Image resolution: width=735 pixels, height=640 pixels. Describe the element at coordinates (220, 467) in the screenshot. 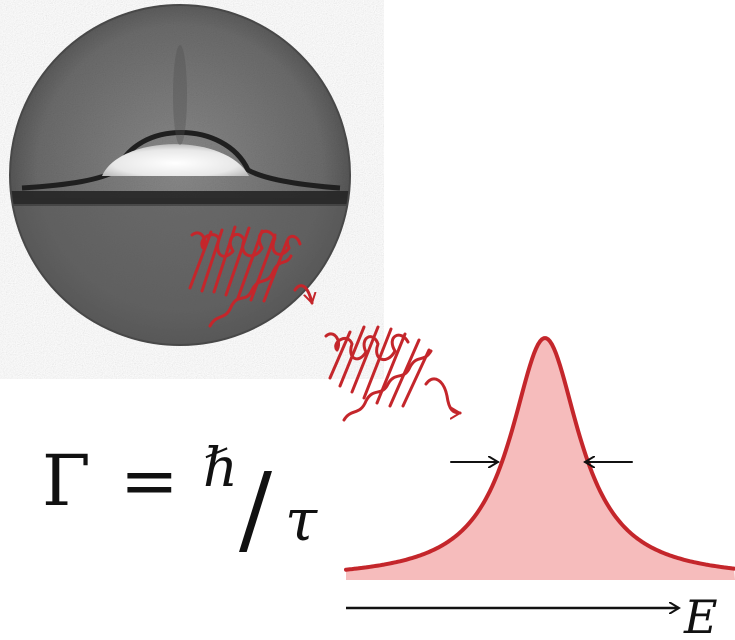

I see `formula-numerator: ℏ` at that location.